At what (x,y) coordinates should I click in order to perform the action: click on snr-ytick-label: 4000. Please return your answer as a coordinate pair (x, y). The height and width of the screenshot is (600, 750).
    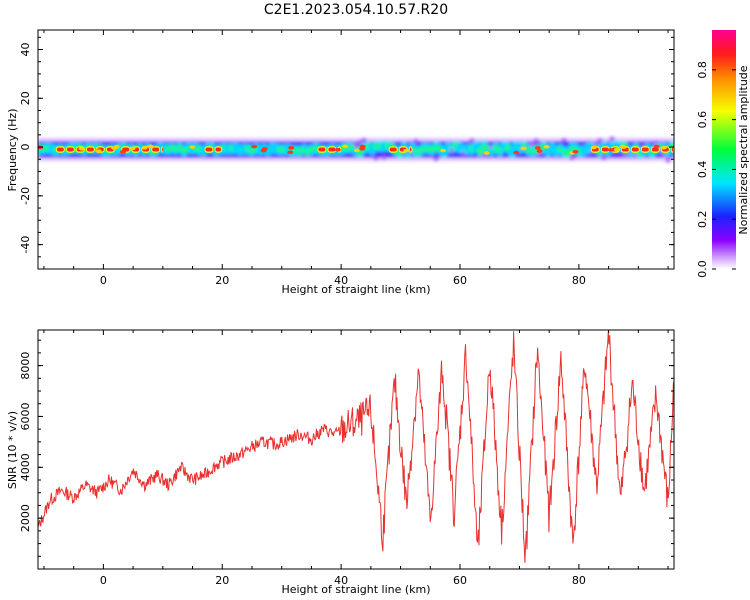
    Looking at the image, I should click on (25, 467).